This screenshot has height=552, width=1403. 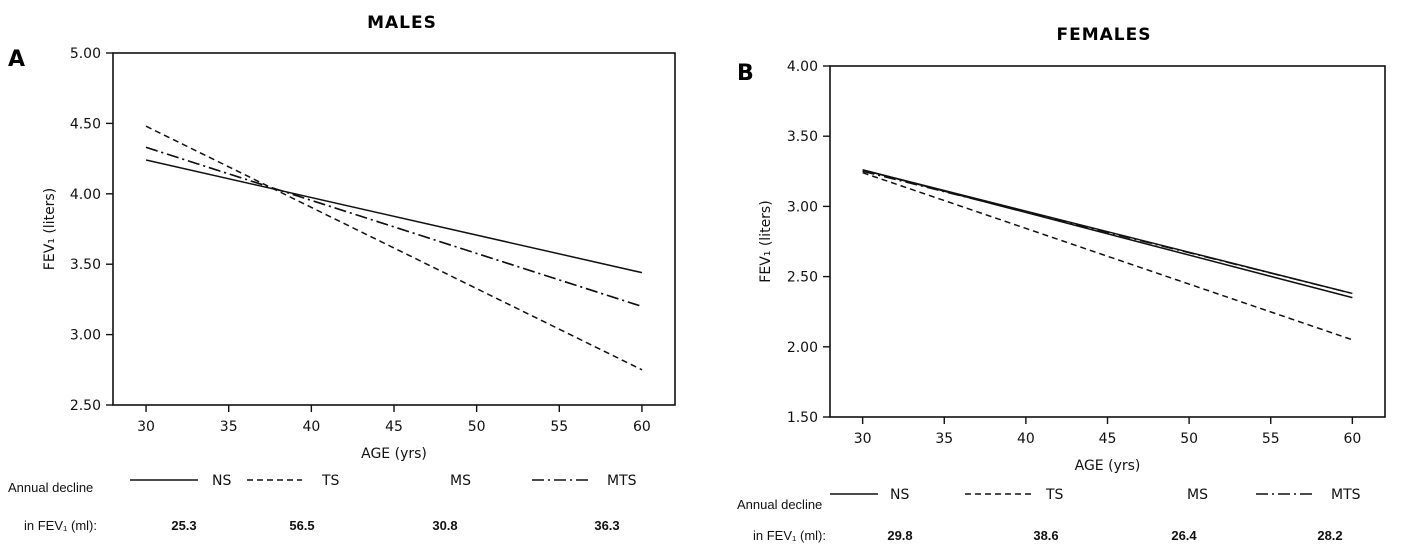 I want to click on y-tick-label: 5.00, so click(x=85, y=54).